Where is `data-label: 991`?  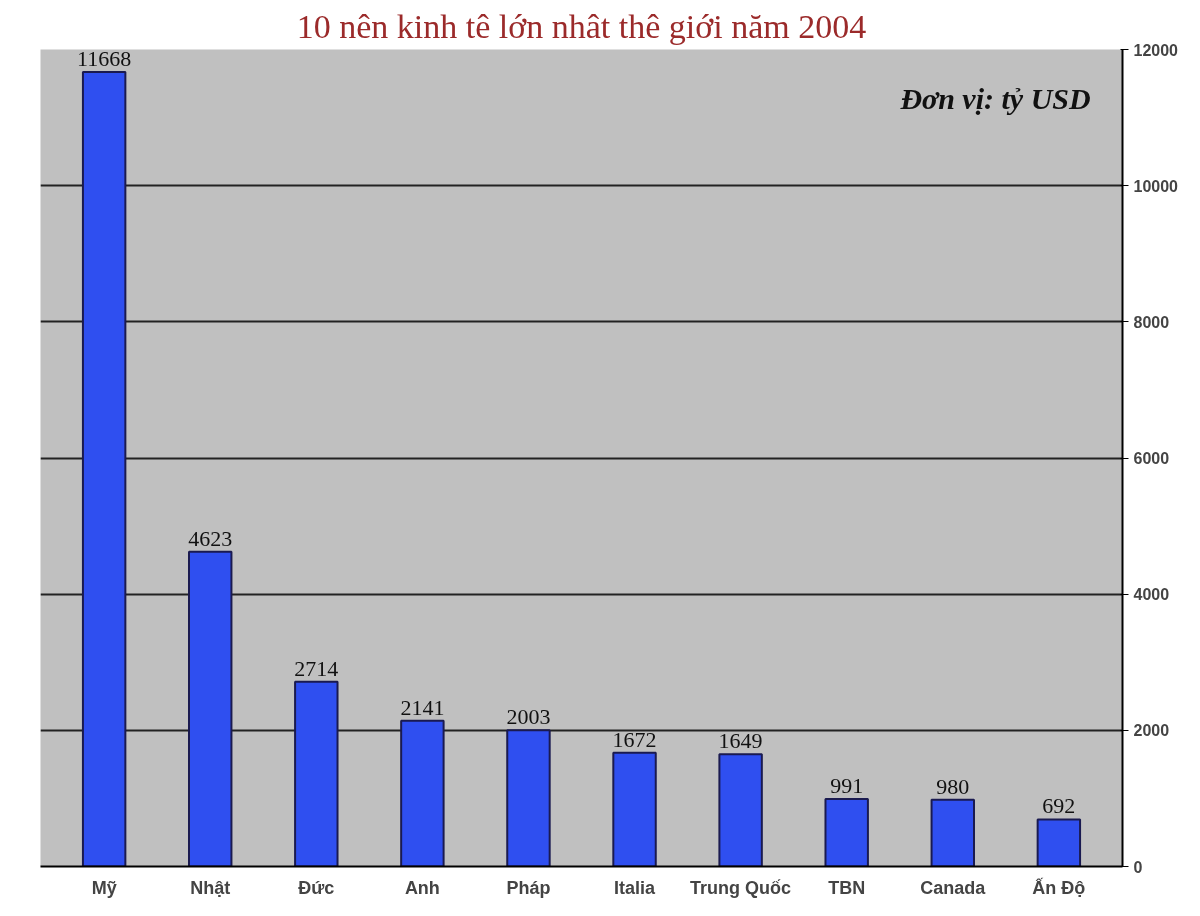 data-label: 991 is located at coordinates (847, 786).